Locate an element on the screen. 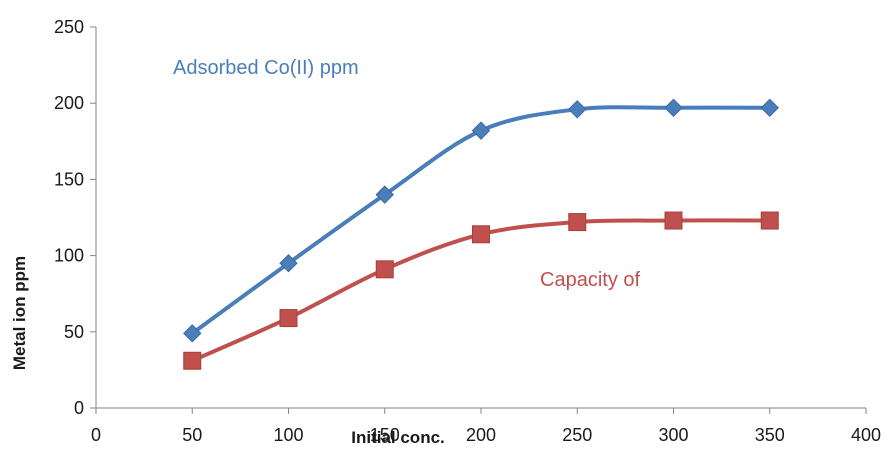 This screenshot has height=452, width=890. x-tick-label: 350 is located at coordinates (770, 435).